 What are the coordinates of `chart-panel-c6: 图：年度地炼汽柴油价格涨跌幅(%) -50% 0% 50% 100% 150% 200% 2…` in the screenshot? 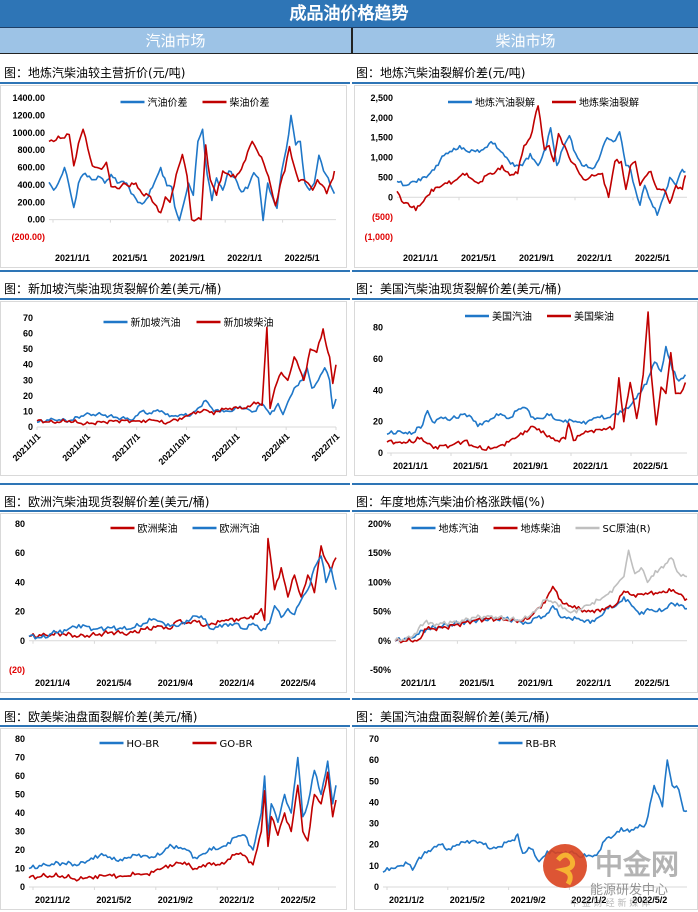 It's located at (525, 589).